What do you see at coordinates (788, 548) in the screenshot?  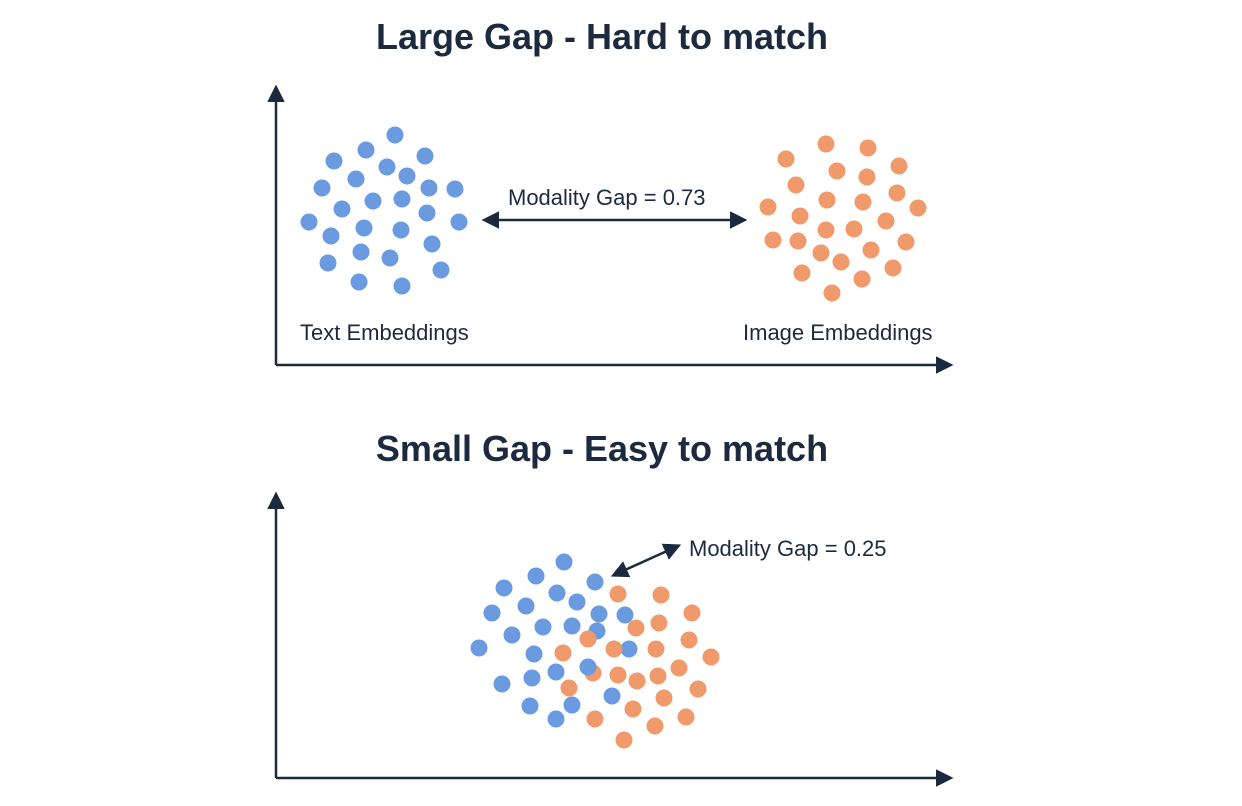 I see `bottom-gap-label: Modality Gap = 0.25` at bounding box center [788, 548].